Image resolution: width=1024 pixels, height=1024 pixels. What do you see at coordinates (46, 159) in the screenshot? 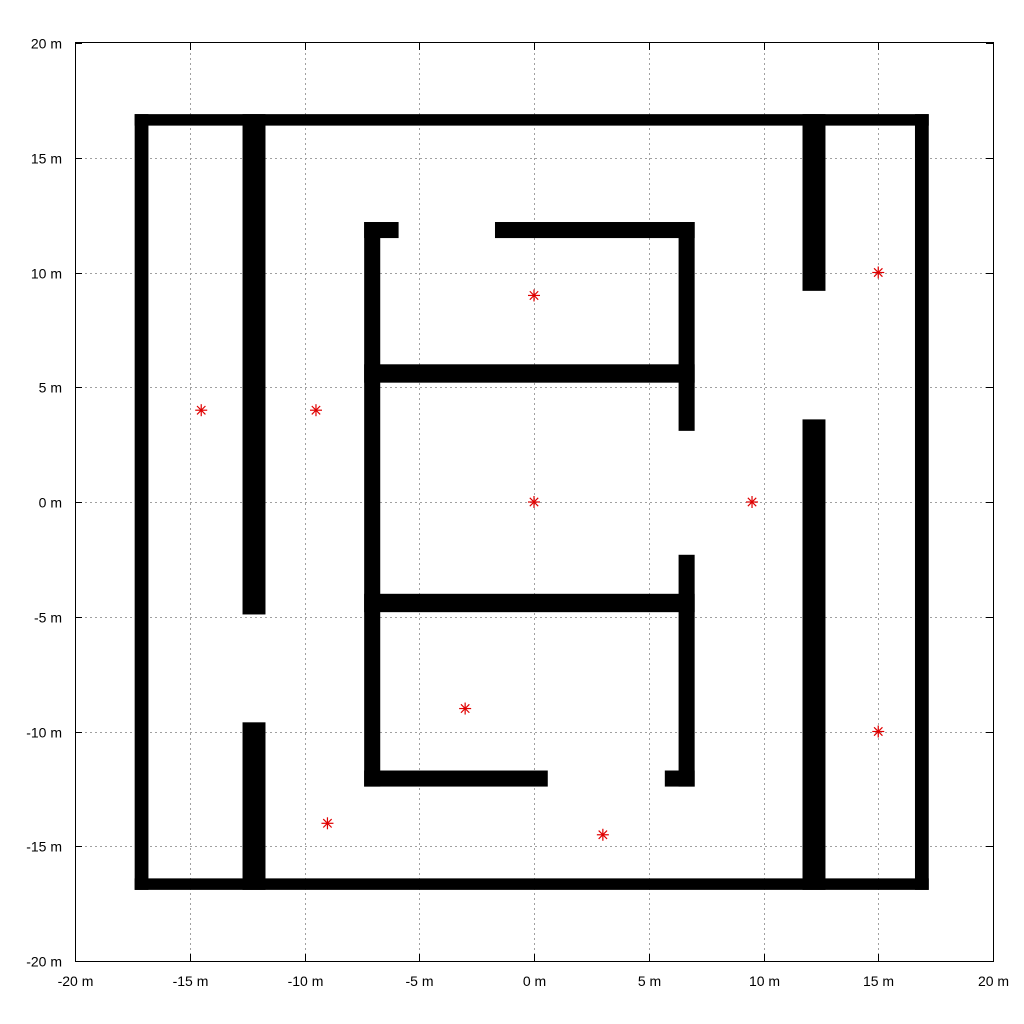
I see `y-tick-label: 15 m` at bounding box center [46, 159].